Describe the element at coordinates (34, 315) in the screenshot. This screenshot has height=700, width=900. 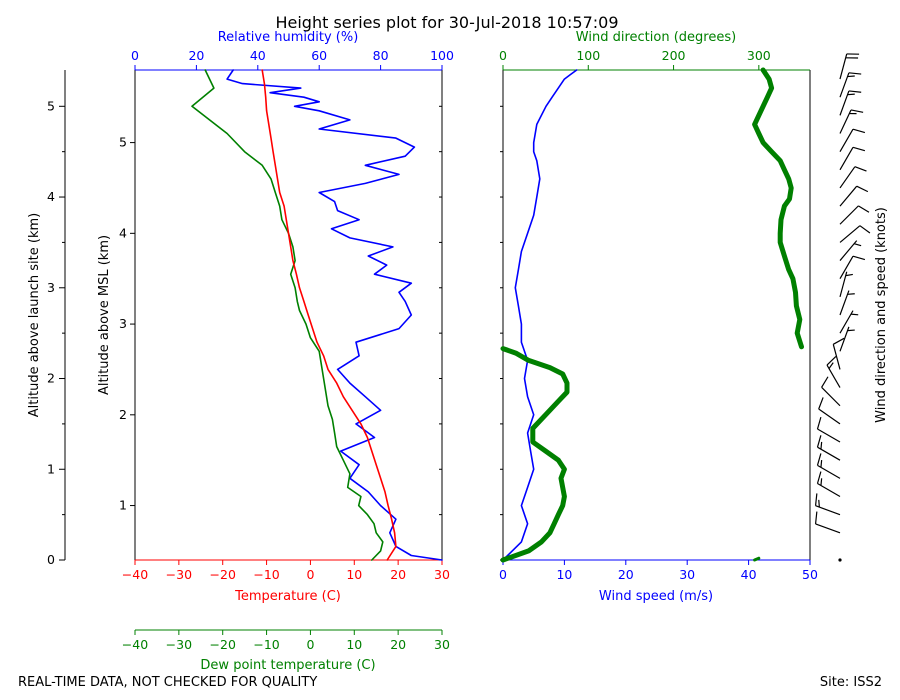
I see `launch-altitude-axis-label: Altitude above launch site (km)` at that location.